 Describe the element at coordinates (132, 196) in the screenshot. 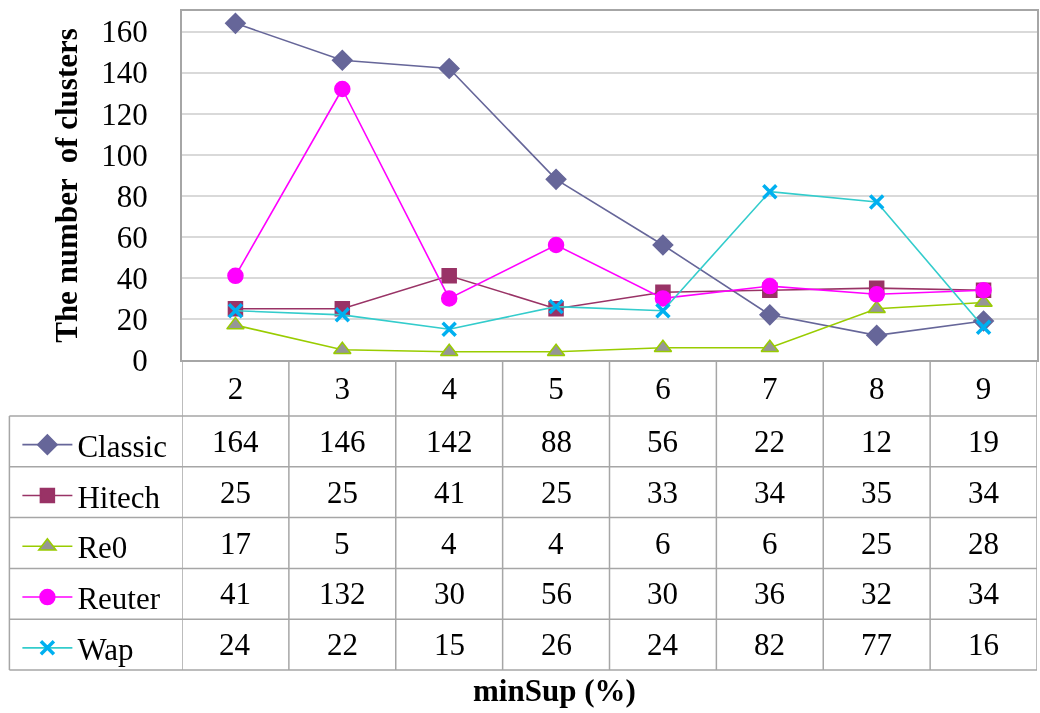

I see `y-tick-label: 80` at that location.